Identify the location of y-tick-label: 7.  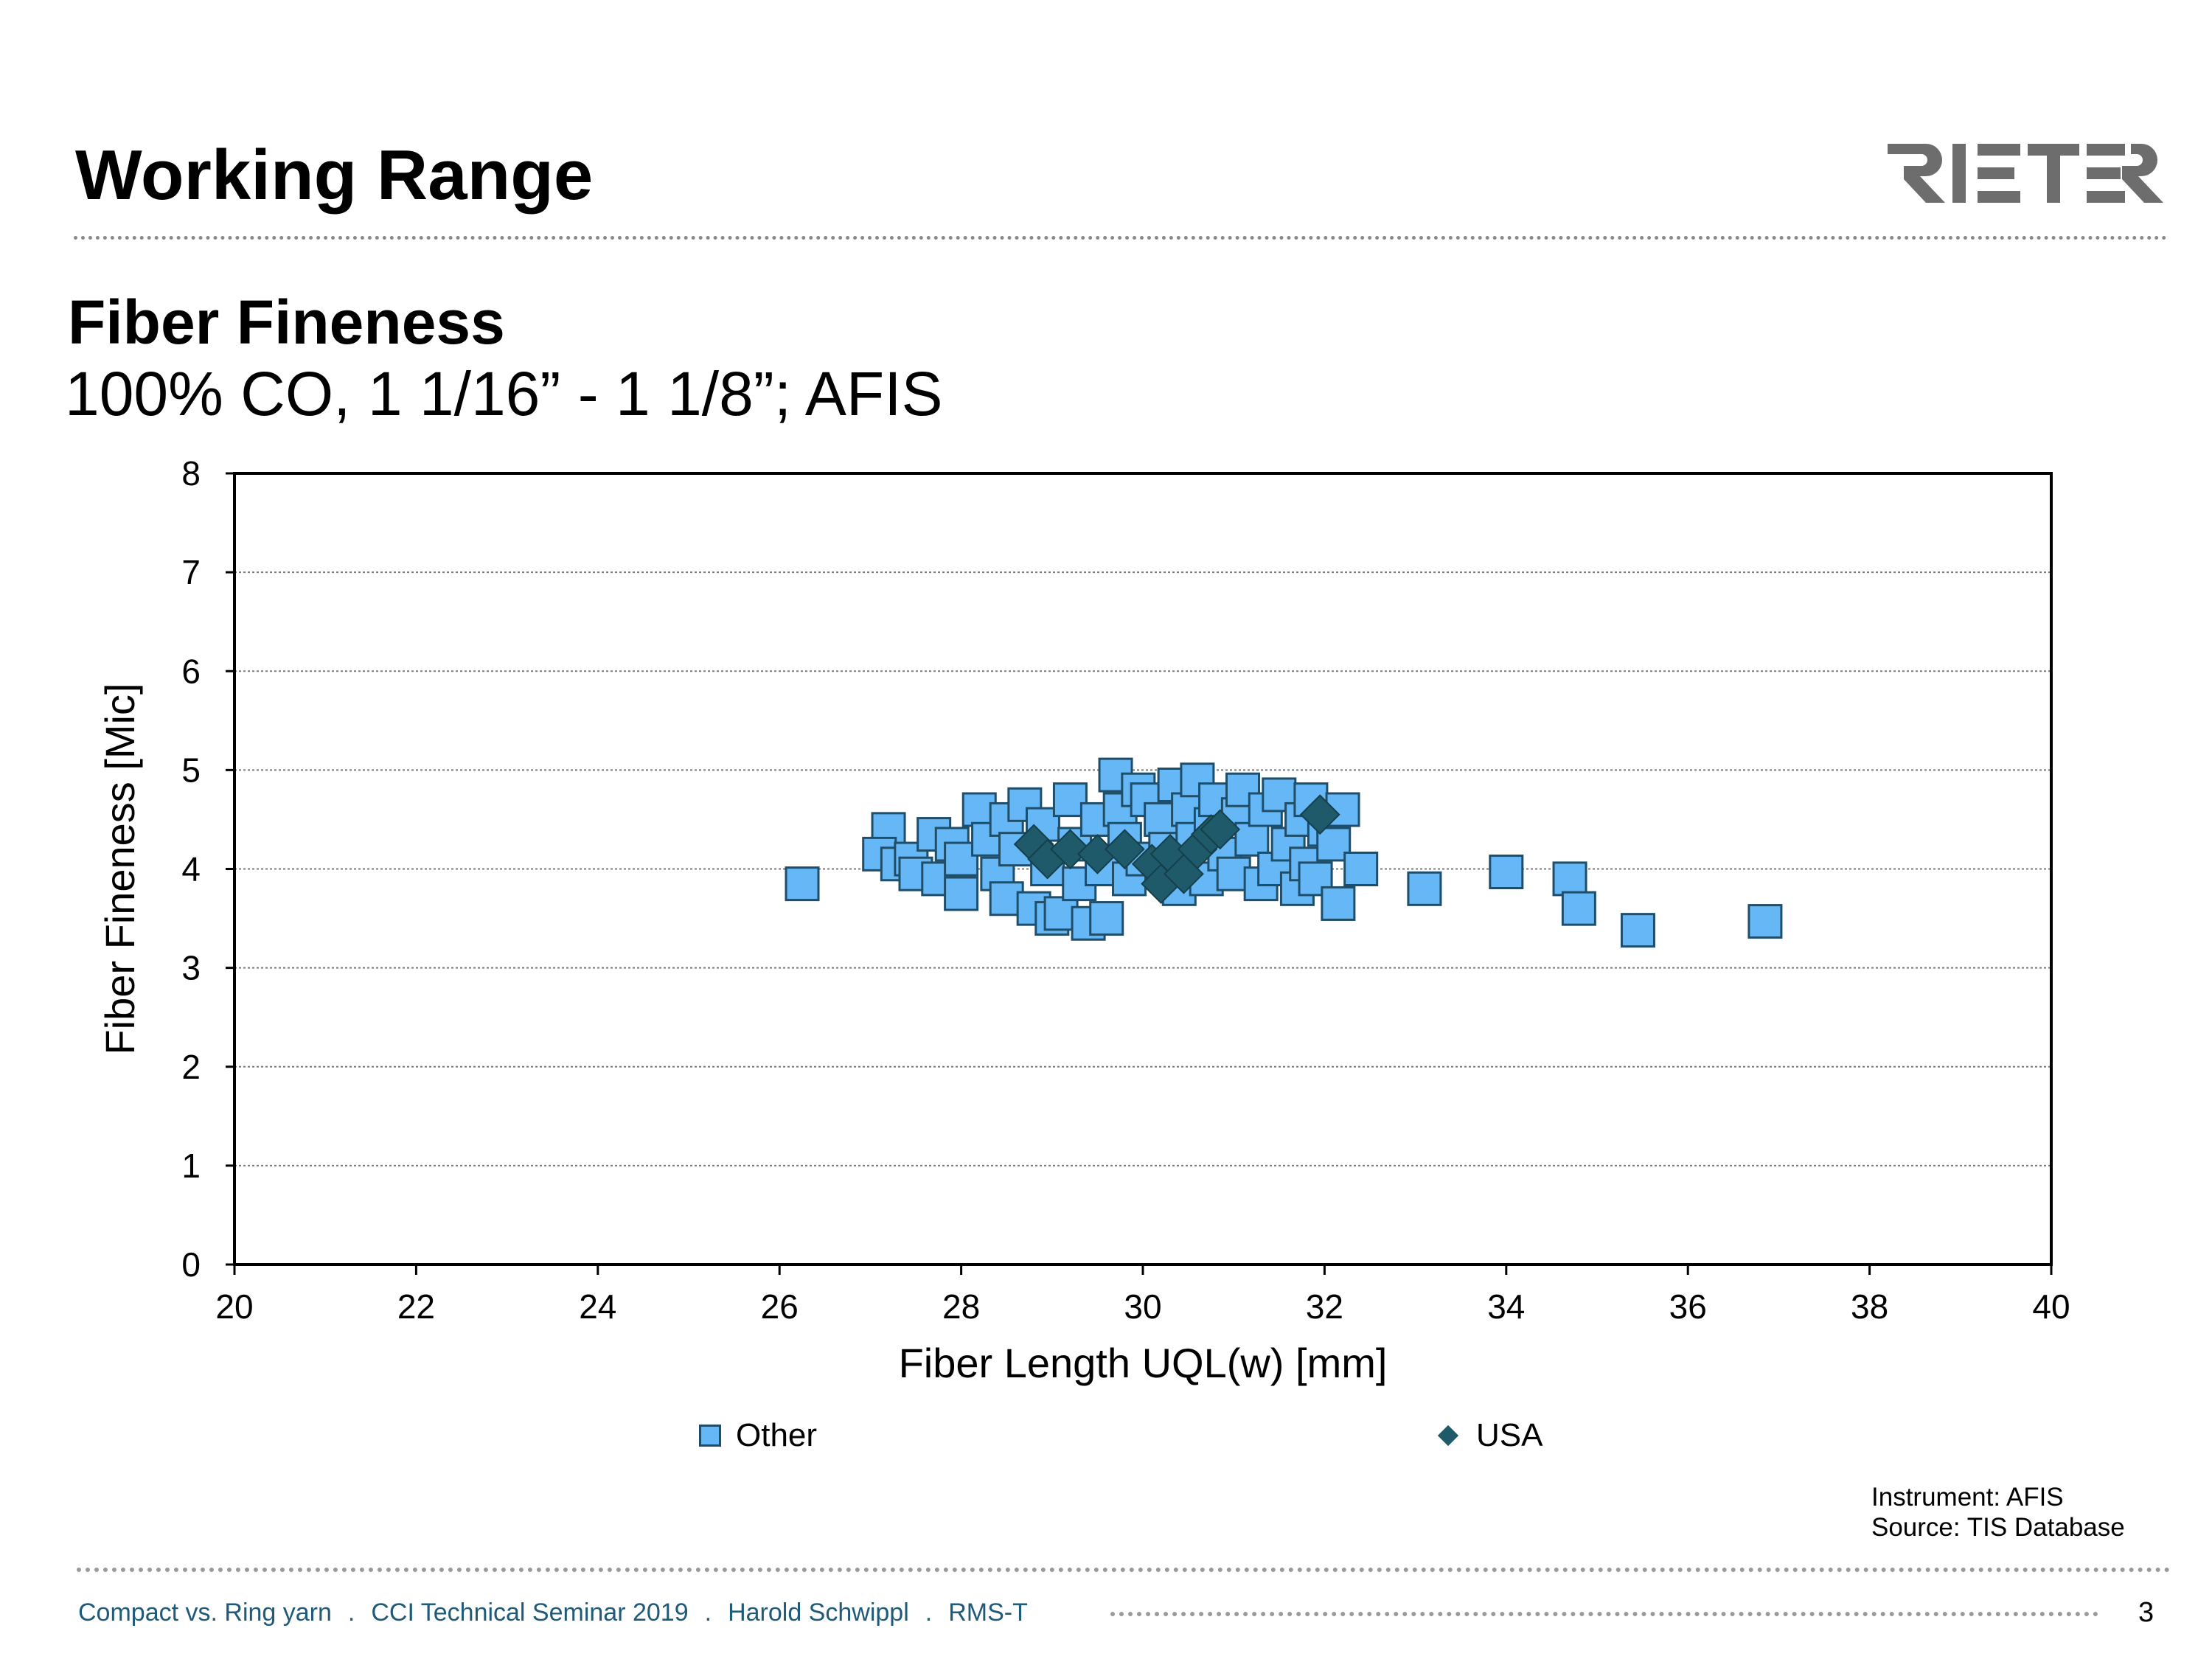
(191, 572).